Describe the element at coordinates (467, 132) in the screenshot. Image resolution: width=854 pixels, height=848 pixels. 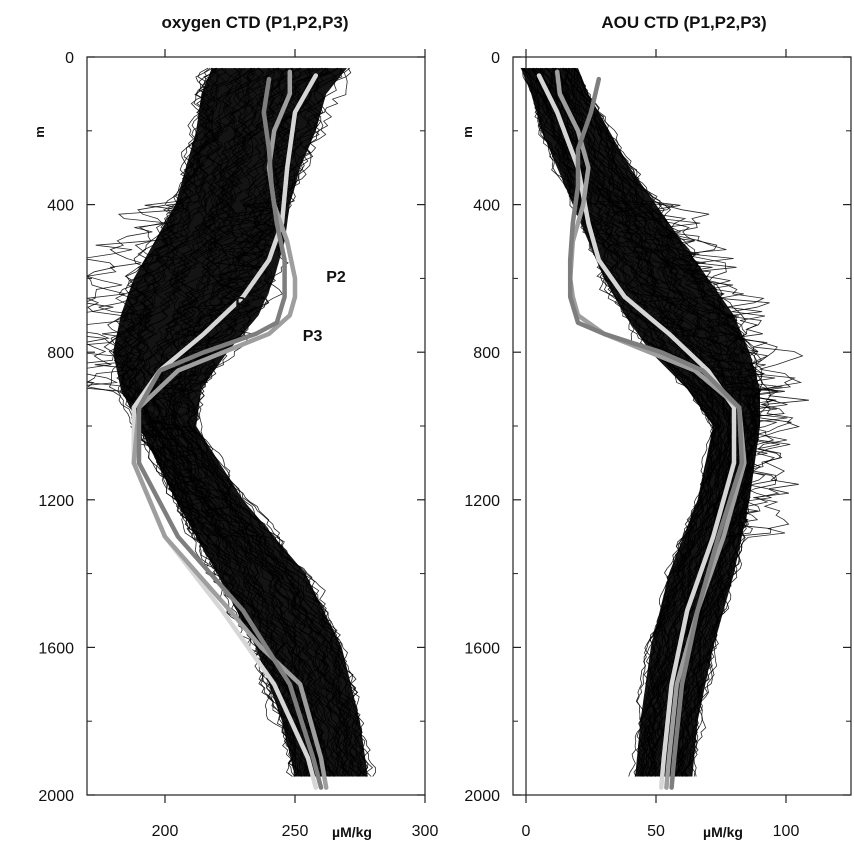
I see `aou-y-axis-label: m` at that location.